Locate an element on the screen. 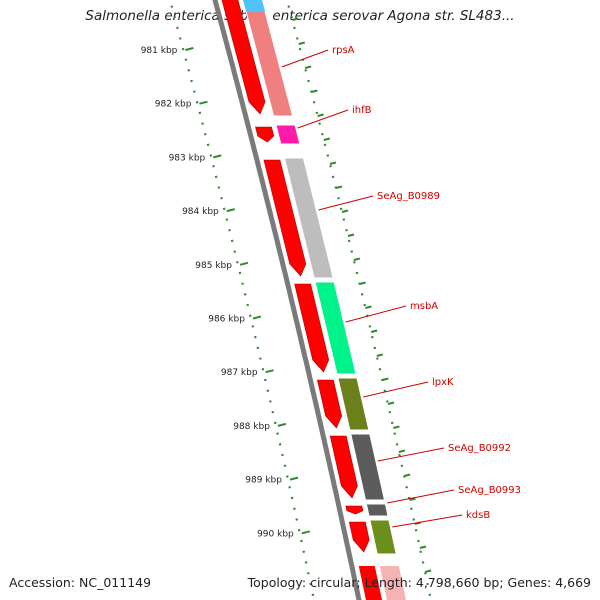  gene-label-msba: msbA is located at coordinates (424, 306).